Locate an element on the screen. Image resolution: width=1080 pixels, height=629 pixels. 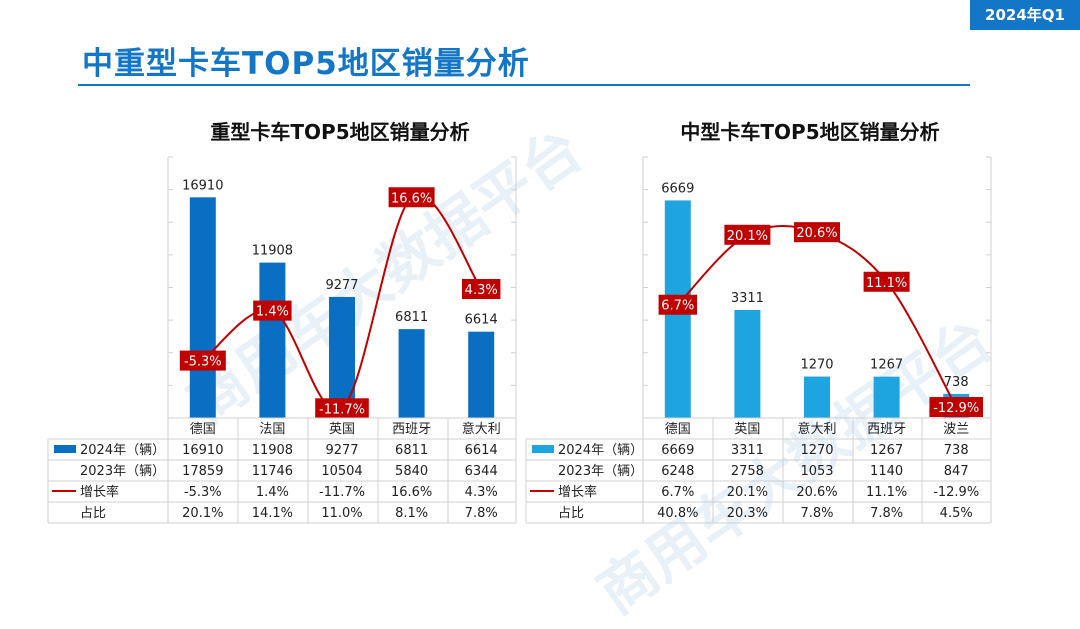
bar-value-label: 3311 is located at coordinates (747, 298).